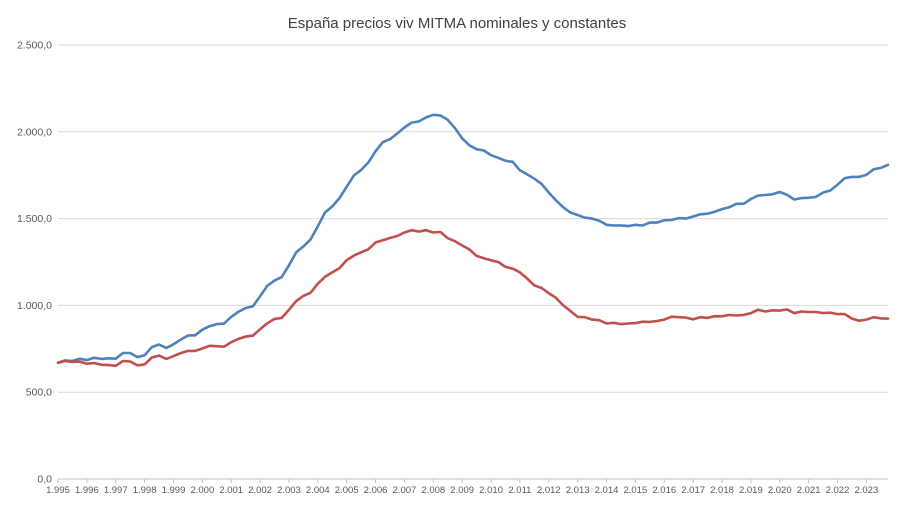 This screenshot has width=913, height=523. Describe the element at coordinates (722, 490) in the screenshot. I see `x-tick-label: 2.018` at that location.